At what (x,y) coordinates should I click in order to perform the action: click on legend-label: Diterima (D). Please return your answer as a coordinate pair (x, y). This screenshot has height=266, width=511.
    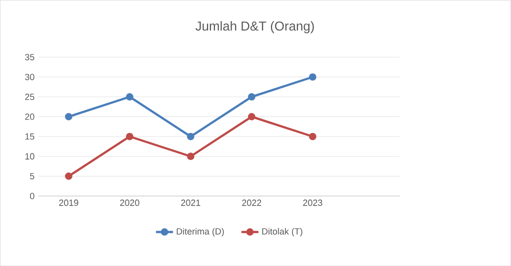
    Looking at the image, I should click on (200, 232).